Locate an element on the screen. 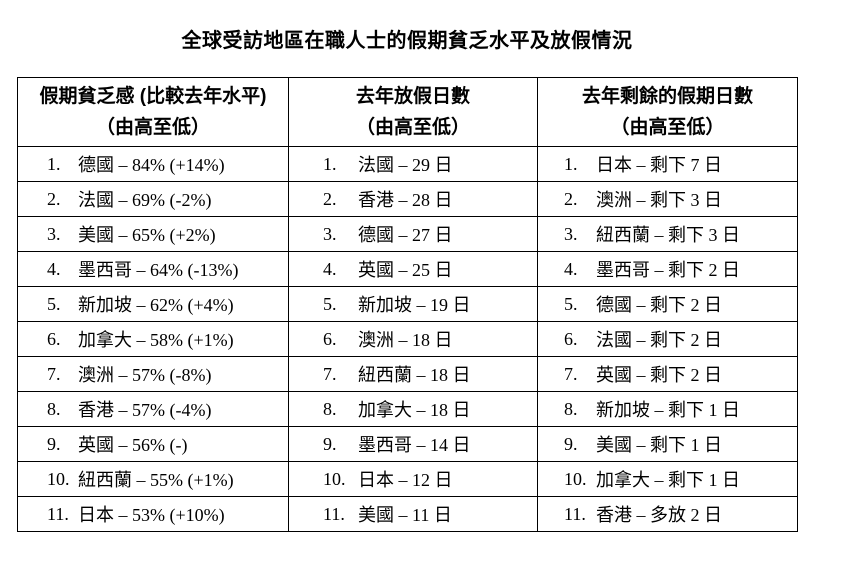 The height and width of the screenshot is (571, 844). table-cell: 1. 日本 – 剩下 7 日 is located at coordinates (667, 164).